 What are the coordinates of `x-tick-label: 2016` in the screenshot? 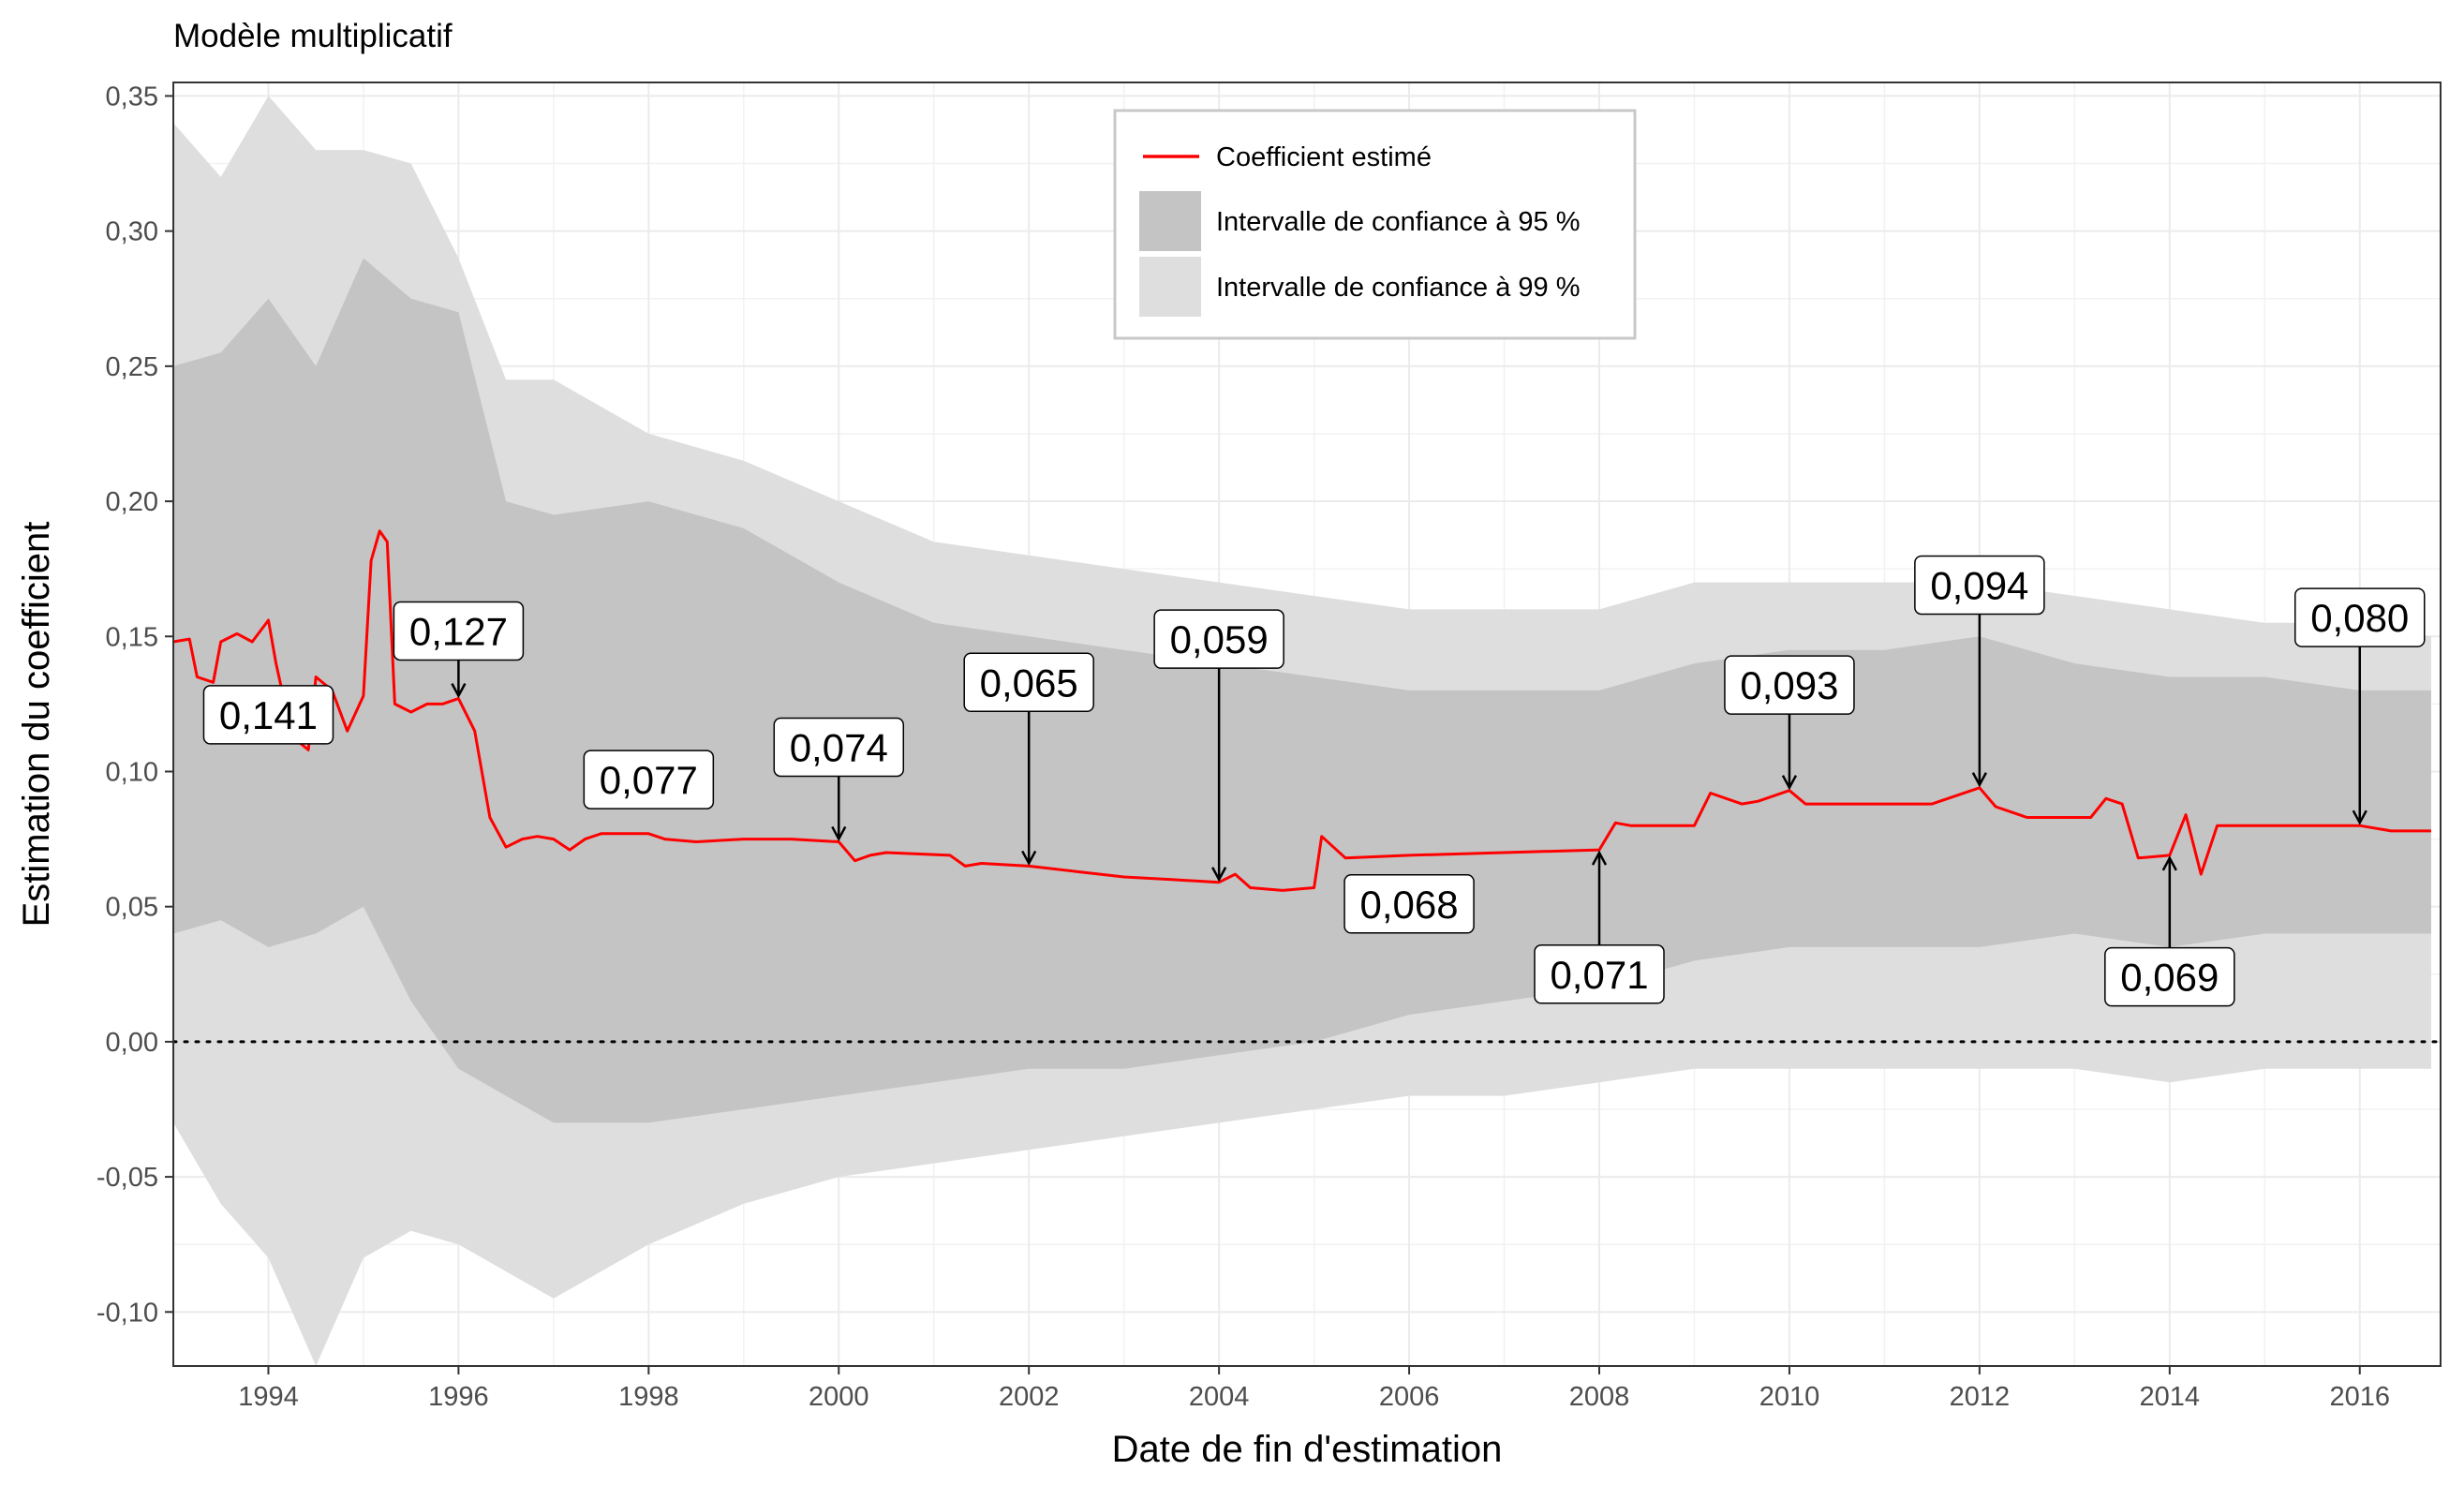 It's located at (2359, 1397).